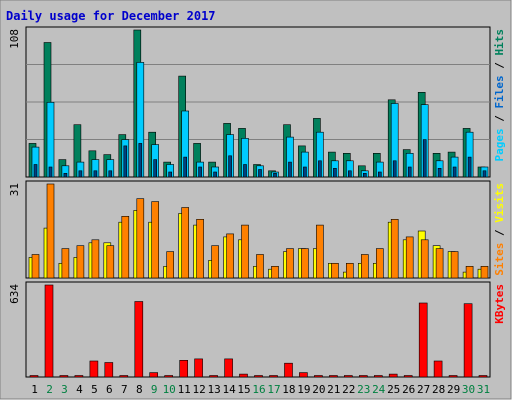  Describe the element at coordinates (499, 95) in the screenshot. I see `legend-hits-files-pages: Pages / Files / Hits` at that location.